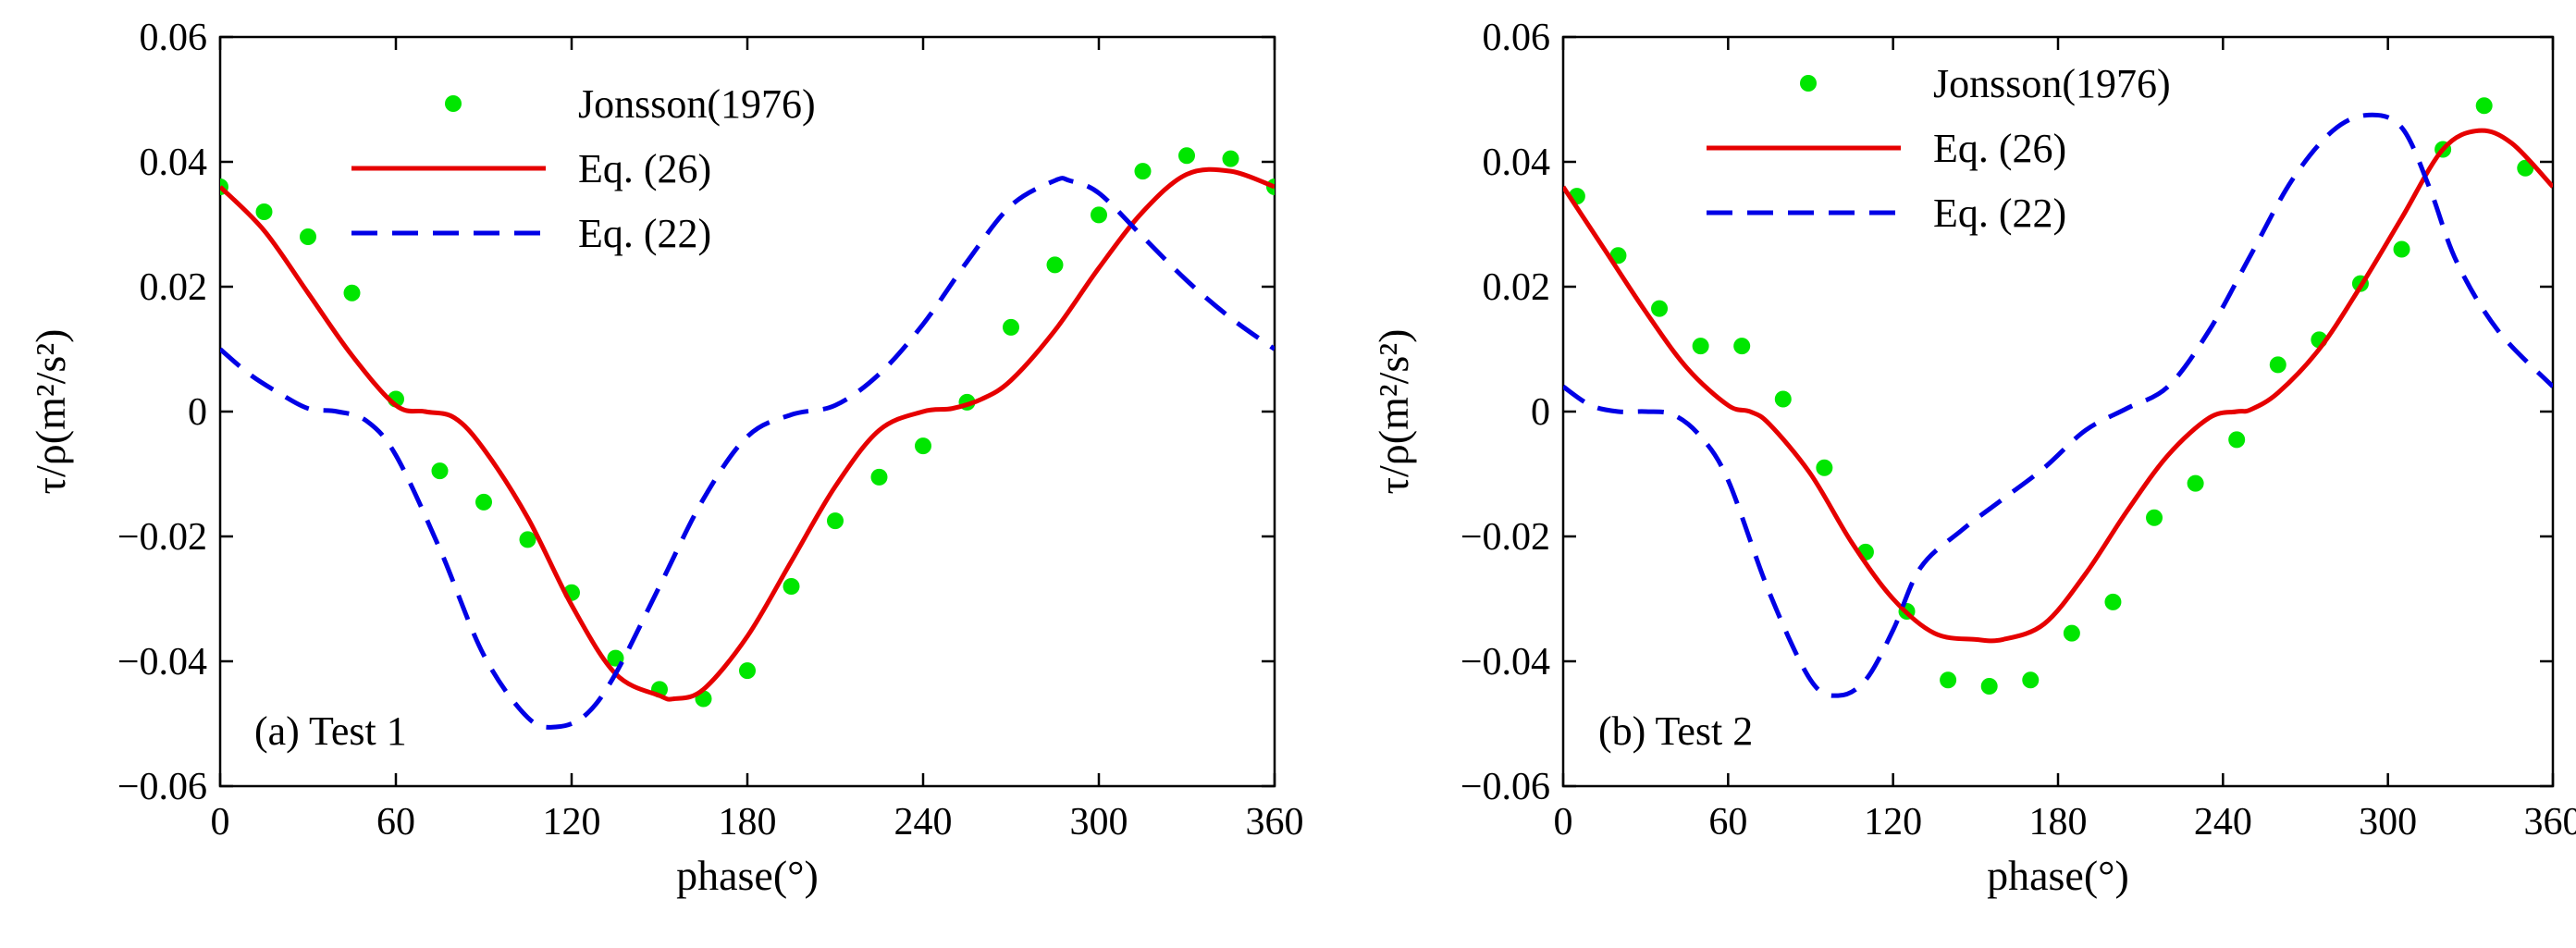  Describe the element at coordinates (1675, 731) in the screenshot. I see `panel-label: (b) Test 2` at that location.